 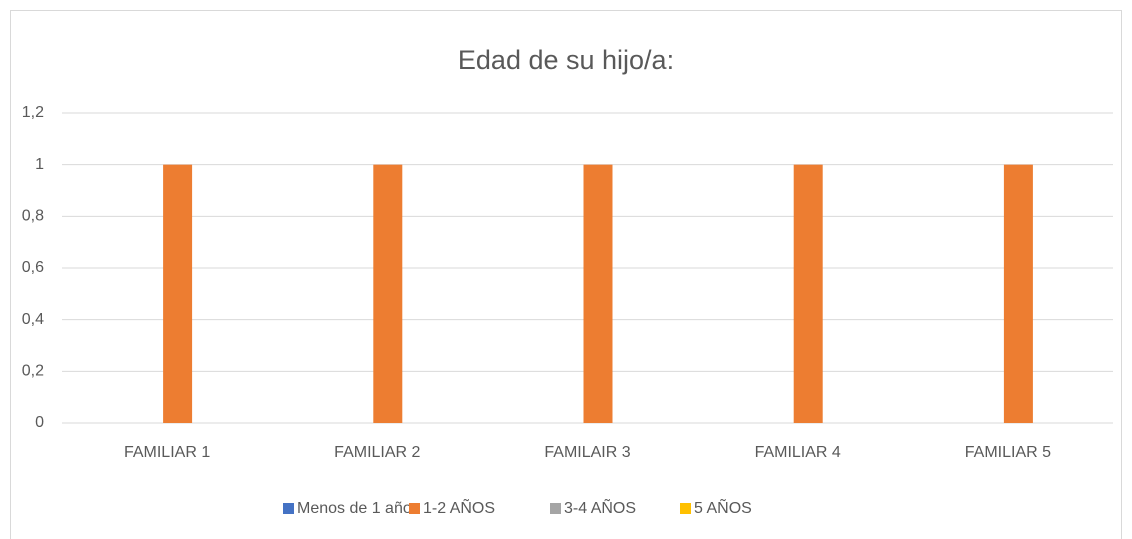 I want to click on y-tick-label: 1, so click(x=39, y=164).